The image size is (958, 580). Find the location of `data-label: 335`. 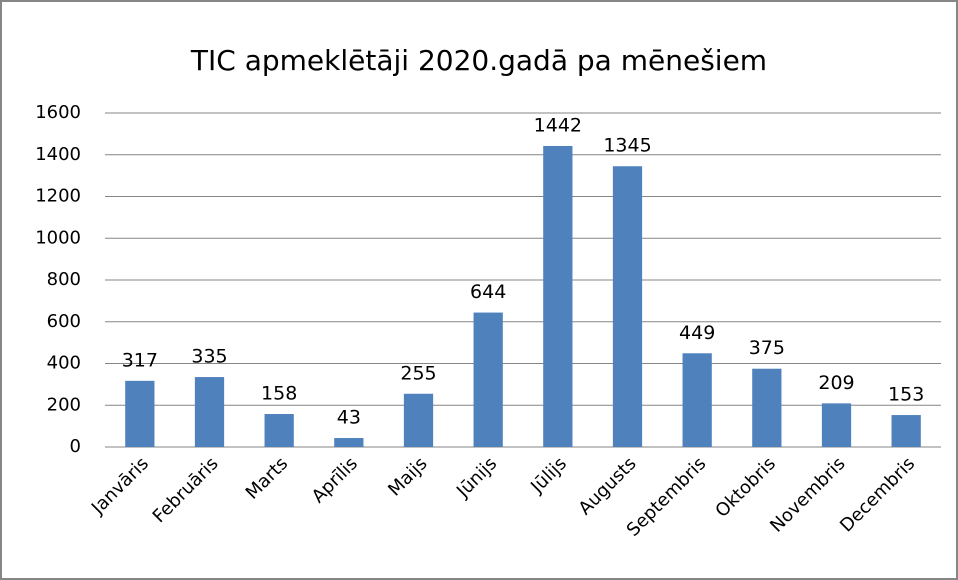

data-label: 335 is located at coordinates (209, 357).